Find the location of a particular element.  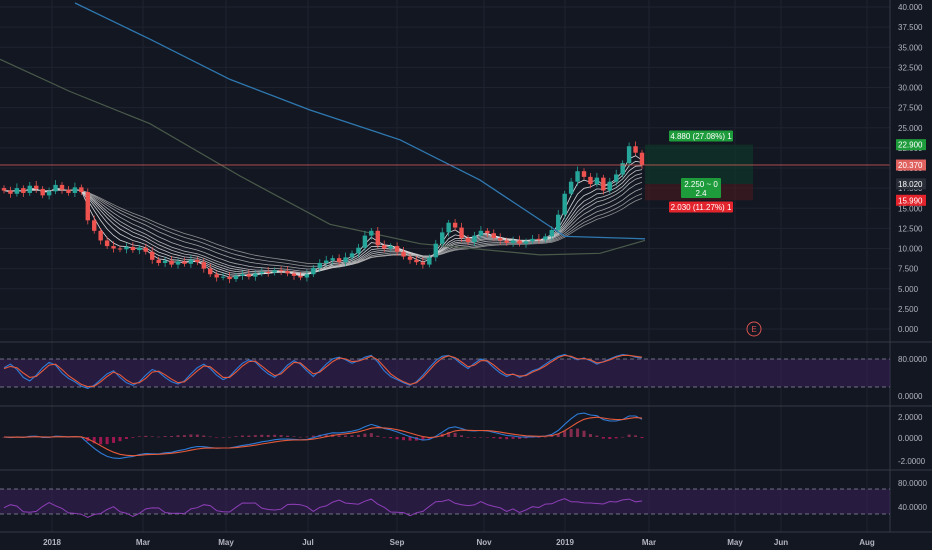

macd-tick-0: 0.0000 is located at coordinates (910, 438).